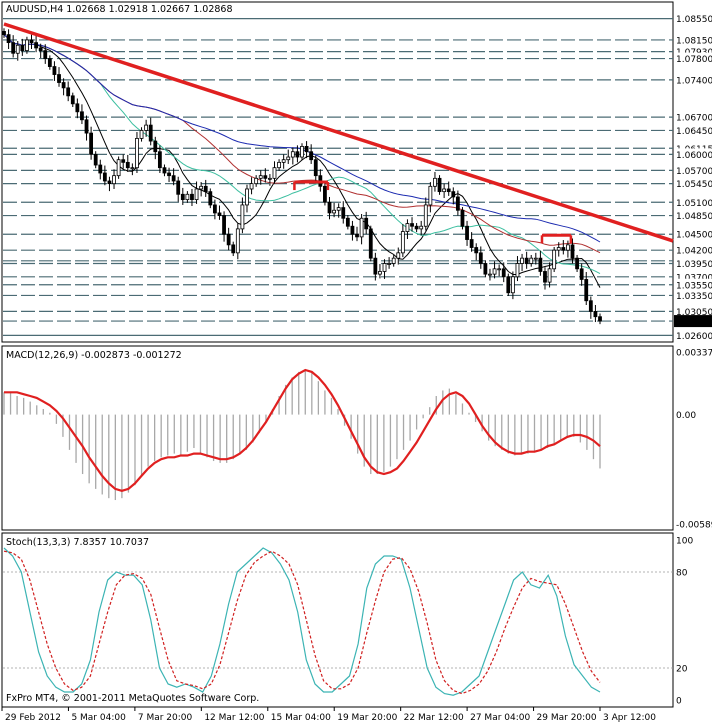  Describe the element at coordinates (682, 670) in the screenshot. I see `stoch-scale-label: 20` at that location.